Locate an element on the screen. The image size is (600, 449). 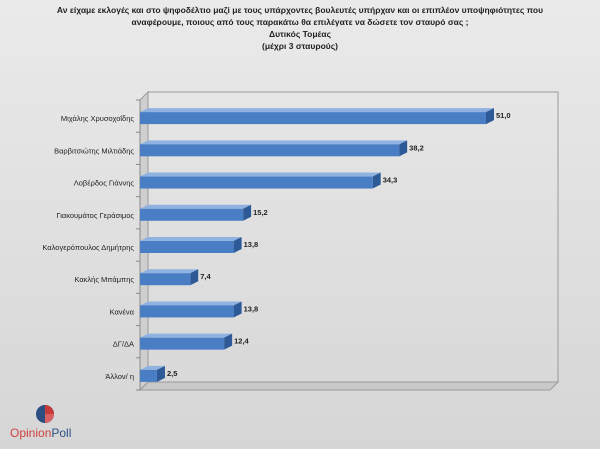
category-label: Γιακουμάτος Γεράσιμος is located at coordinates (95, 215).